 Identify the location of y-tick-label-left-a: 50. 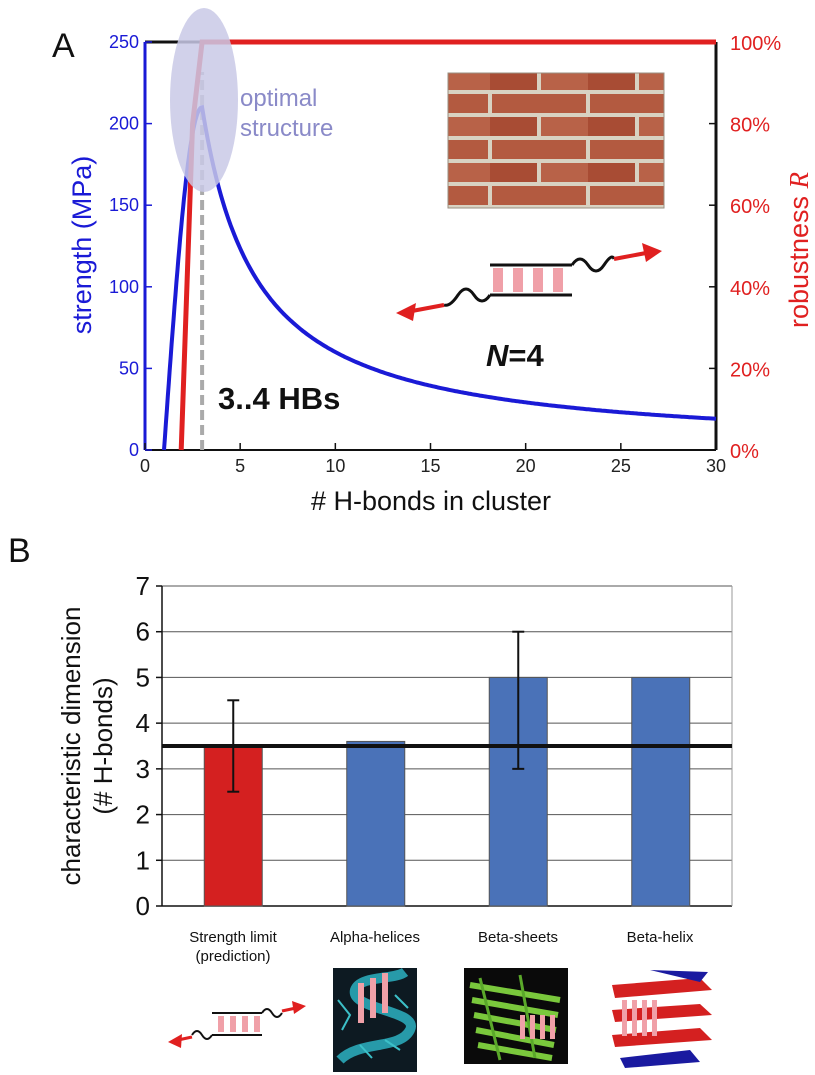
(129, 368).